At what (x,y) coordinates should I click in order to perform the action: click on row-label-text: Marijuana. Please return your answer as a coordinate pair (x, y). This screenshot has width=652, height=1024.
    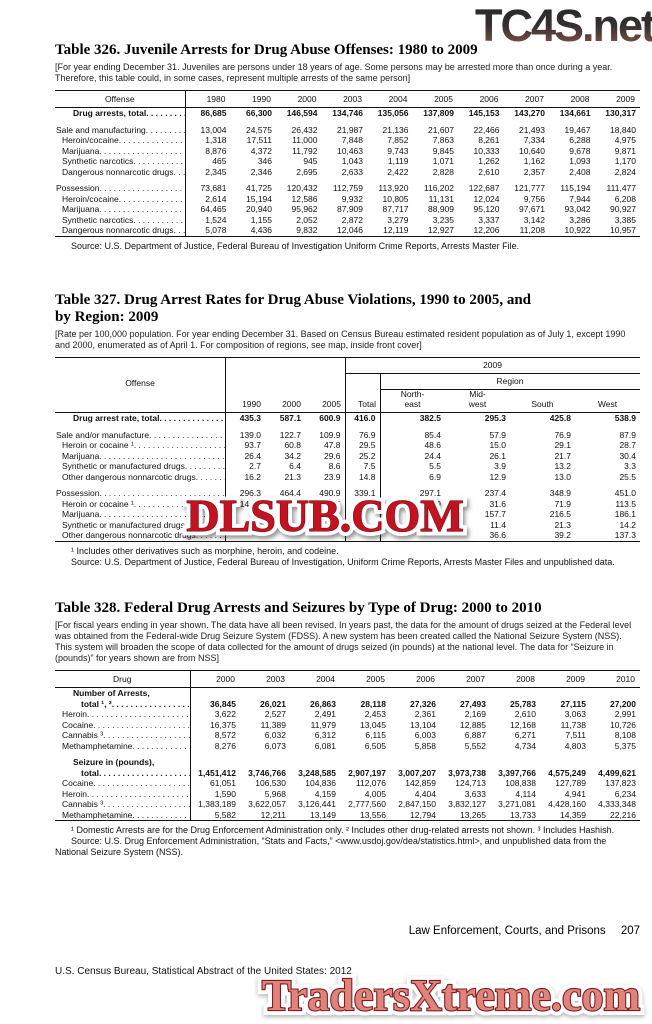
    Looking at the image, I should click on (81, 514).